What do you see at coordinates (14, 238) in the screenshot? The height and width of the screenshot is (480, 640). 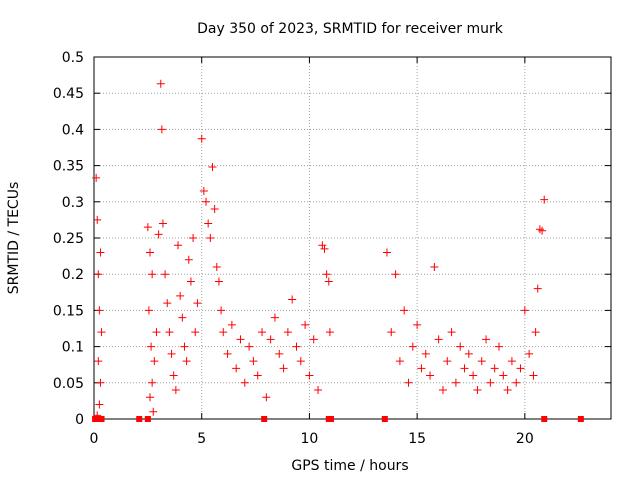 I see `y-axis-label: SRMTID / TECUs` at bounding box center [14, 238].